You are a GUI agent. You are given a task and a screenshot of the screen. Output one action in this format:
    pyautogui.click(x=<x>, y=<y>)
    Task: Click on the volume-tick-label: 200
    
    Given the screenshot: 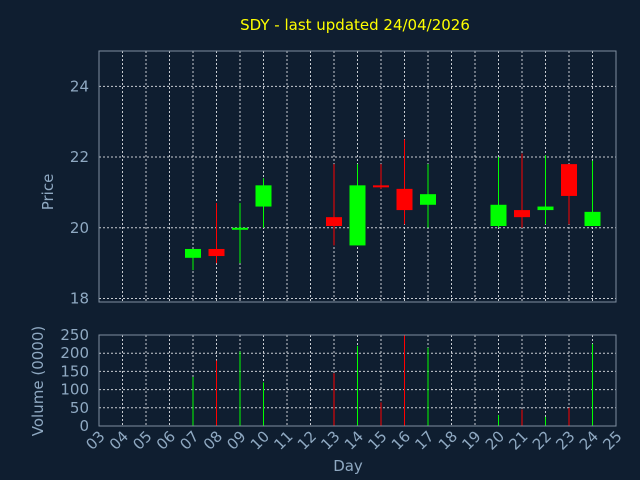 What is the action you would take?
    pyautogui.click(x=74, y=353)
    